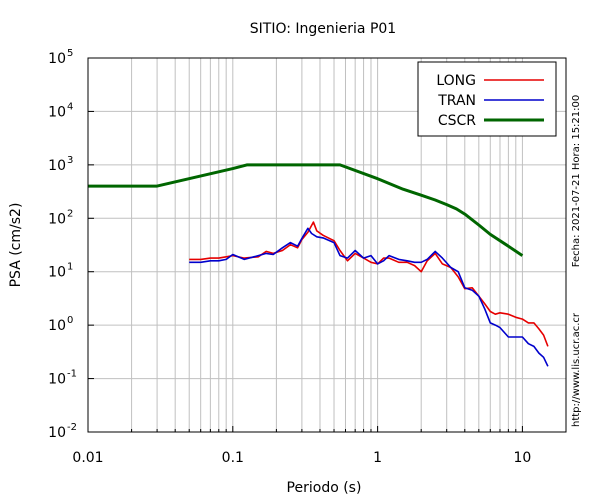 The image size is (600, 500). Describe the element at coordinates (377, 458) in the screenshot. I see `x-tick-label: 1` at that location.